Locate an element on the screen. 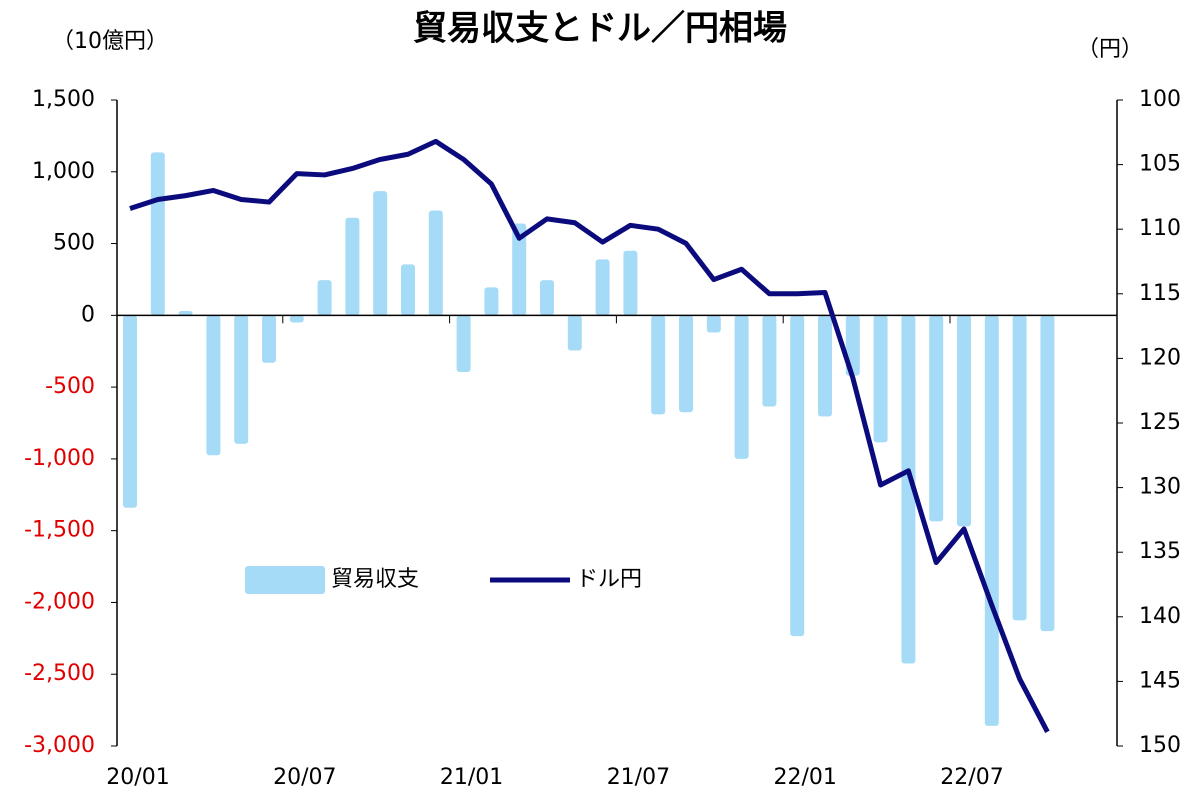  y2-tick-label: 125 is located at coordinates (1160, 422).